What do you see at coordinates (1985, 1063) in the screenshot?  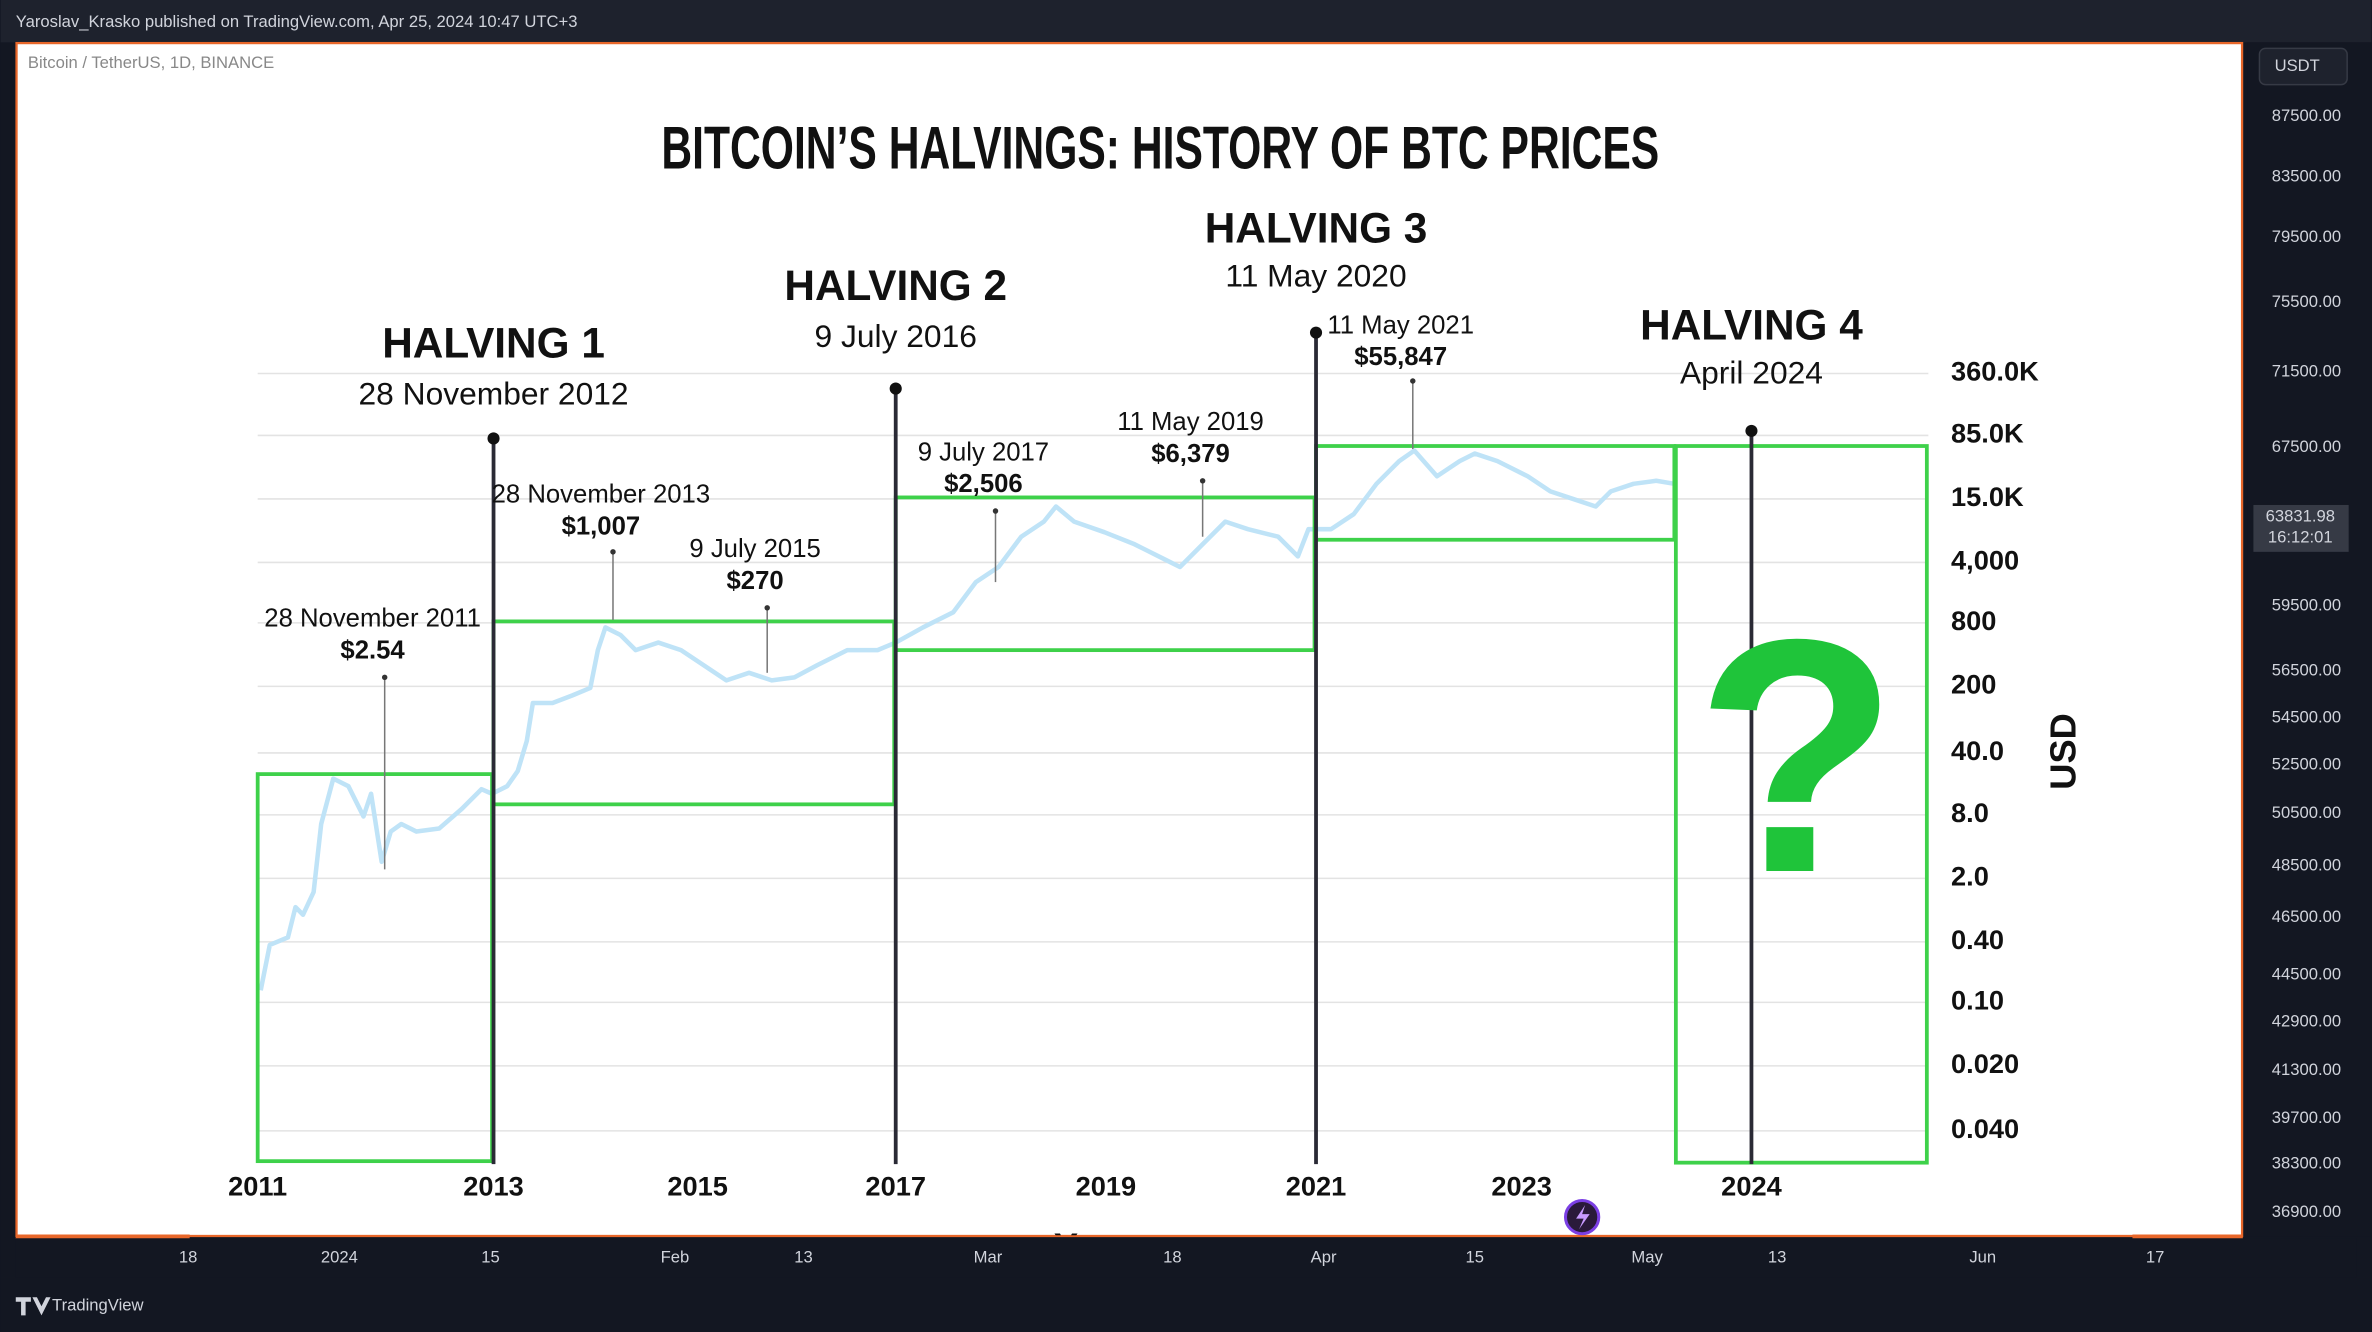 I see `y-axis-label: 0.020` at bounding box center [1985, 1063].